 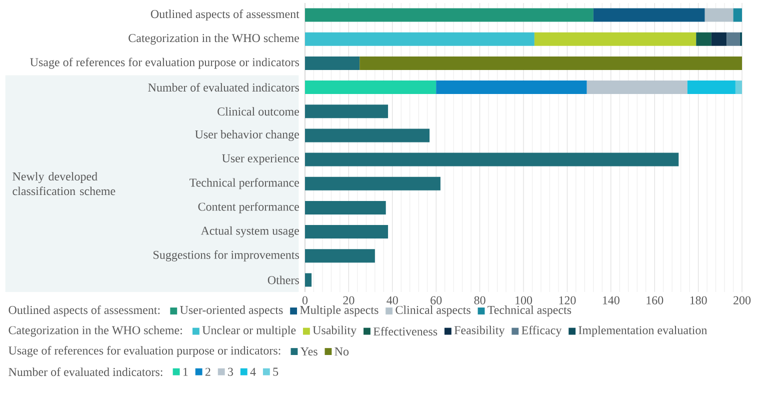 What do you see at coordinates (249, 331) in the screenshot?
I see `legend-label: Unclear or multiple` at bounding box center [249, 331].